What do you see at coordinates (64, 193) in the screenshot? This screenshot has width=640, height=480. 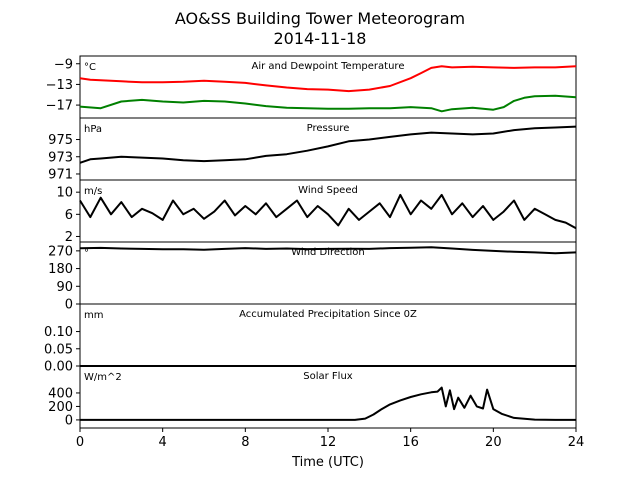 I see `y-tick-label: 10` at bounding box center [64, 193].